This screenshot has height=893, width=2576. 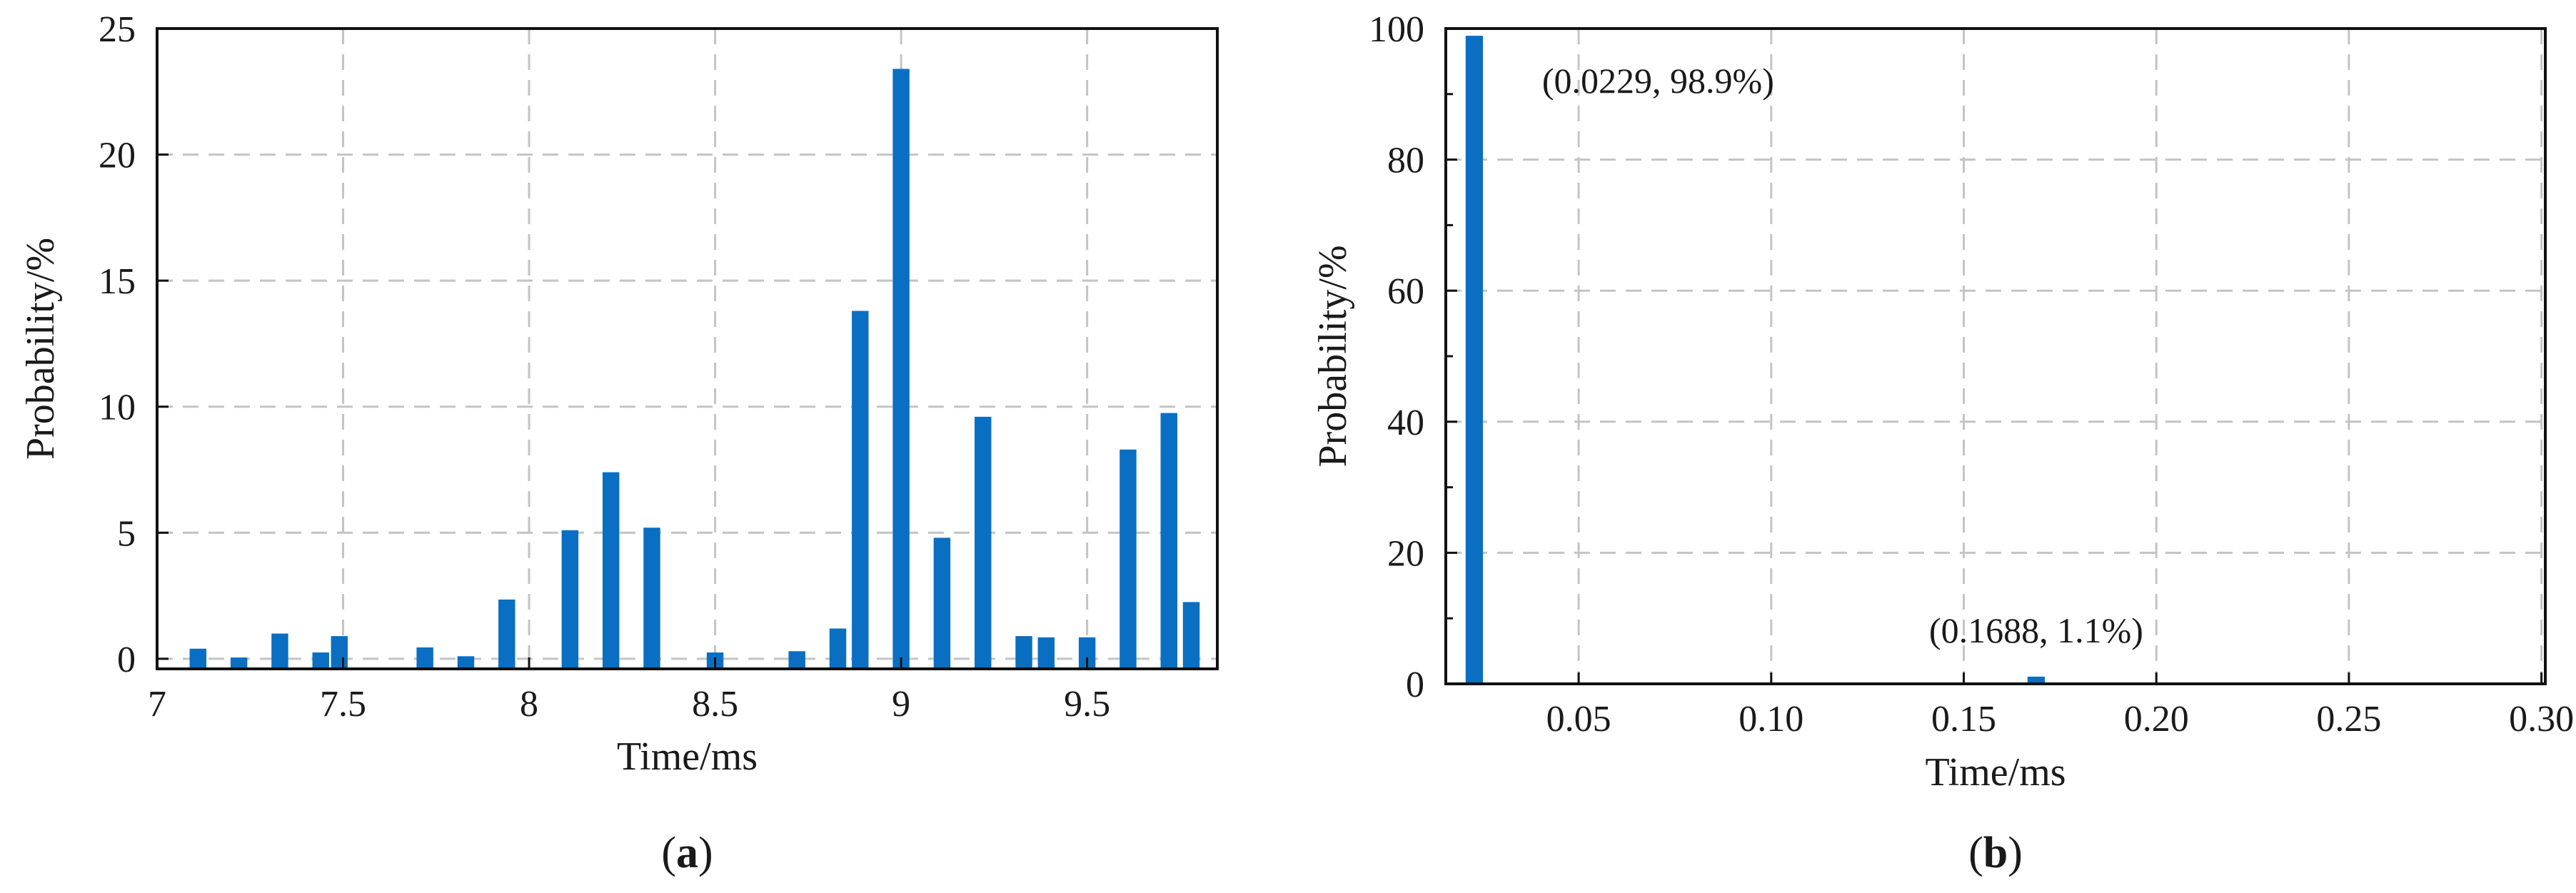 I want to click on x-tick-label: 0.05, so click(x=1579, y=719).